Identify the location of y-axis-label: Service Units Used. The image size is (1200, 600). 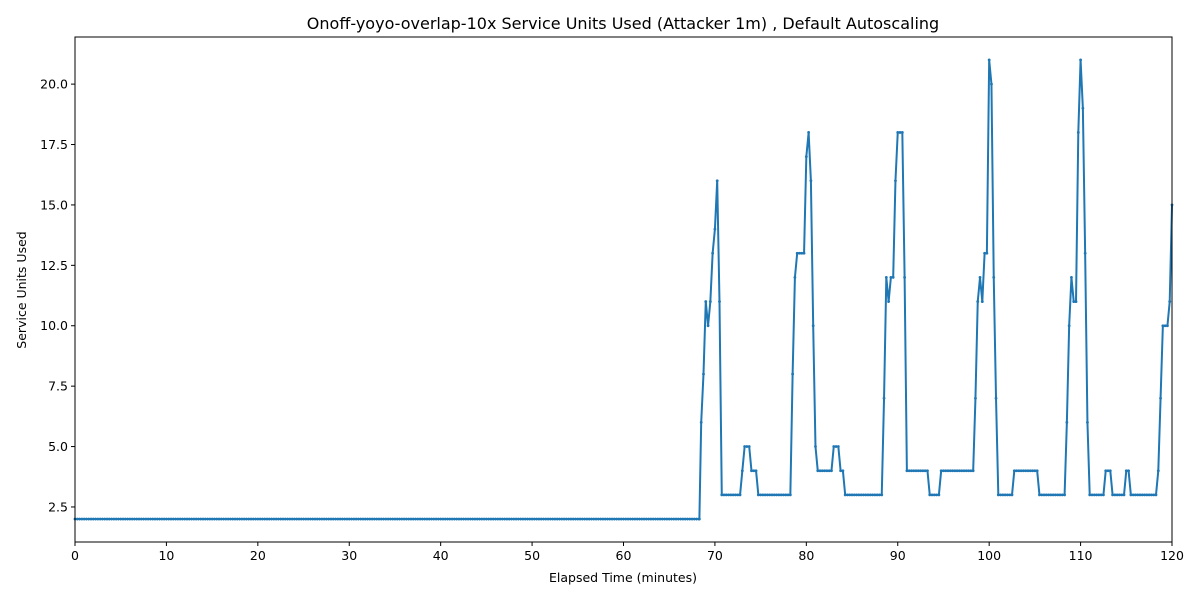
(21, 289).